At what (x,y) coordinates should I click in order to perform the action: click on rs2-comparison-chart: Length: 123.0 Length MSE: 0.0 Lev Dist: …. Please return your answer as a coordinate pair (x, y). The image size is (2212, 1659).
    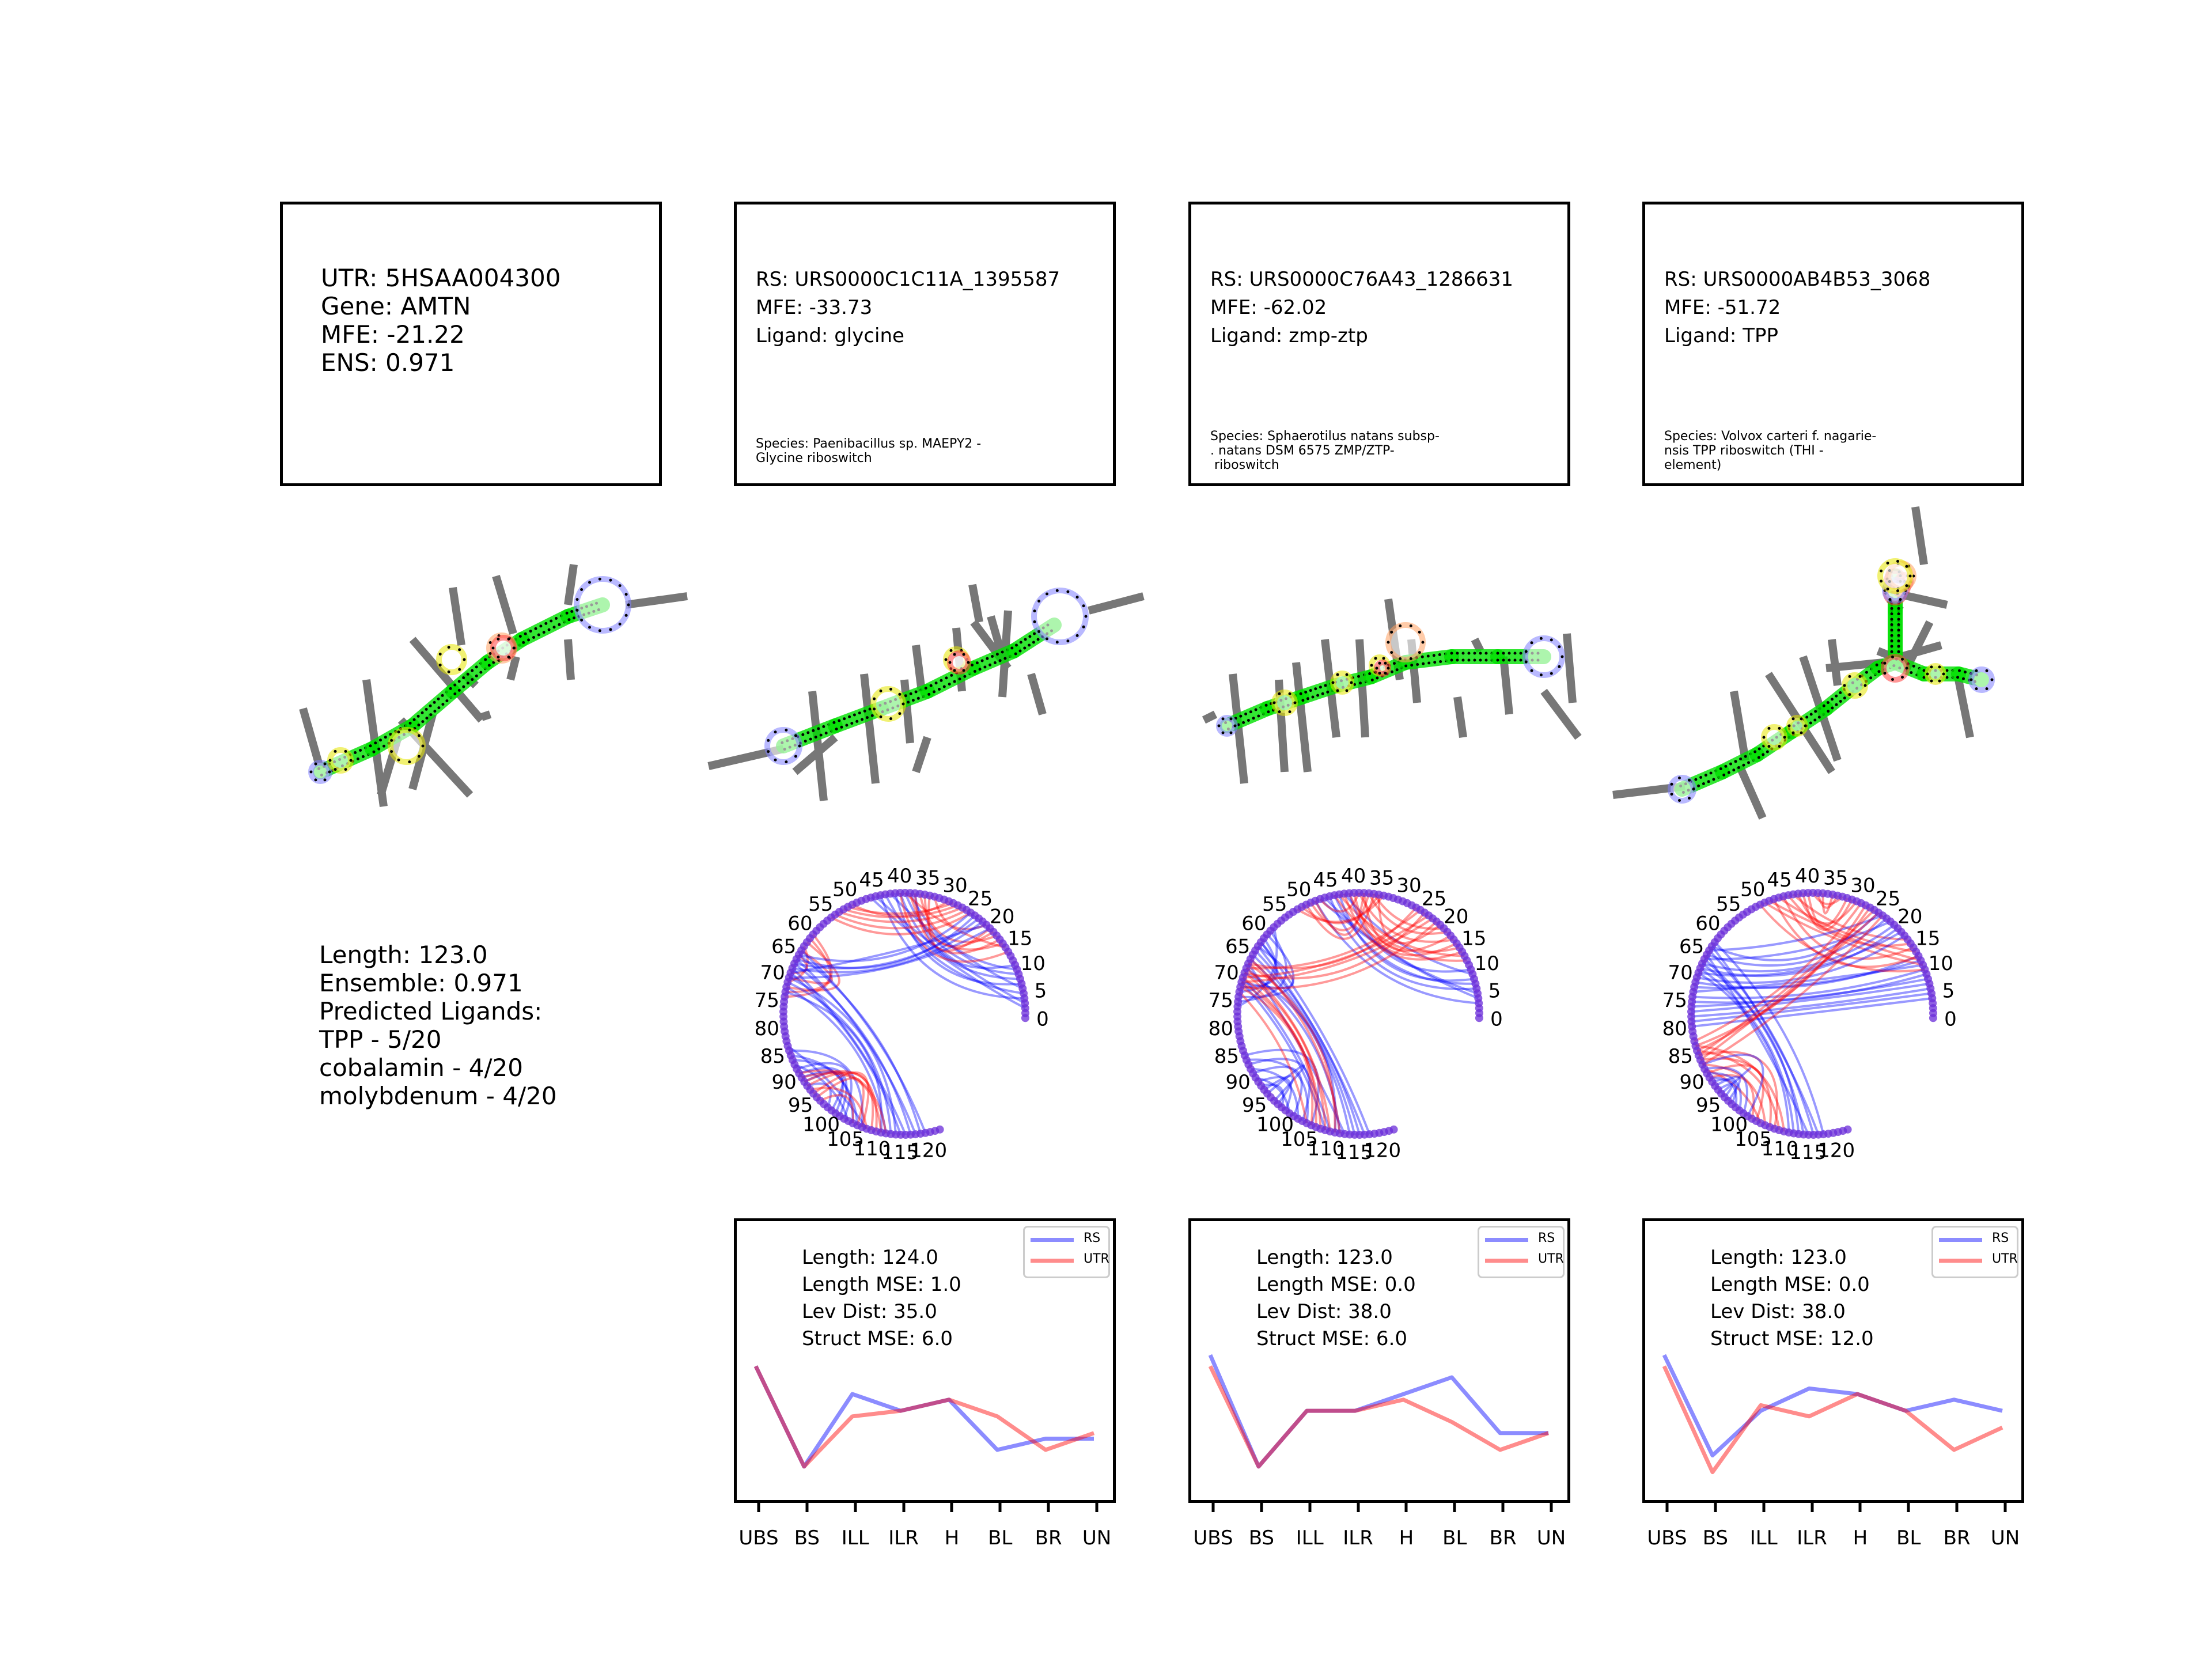
    Looking at the image, I should click on (1379, 1384).